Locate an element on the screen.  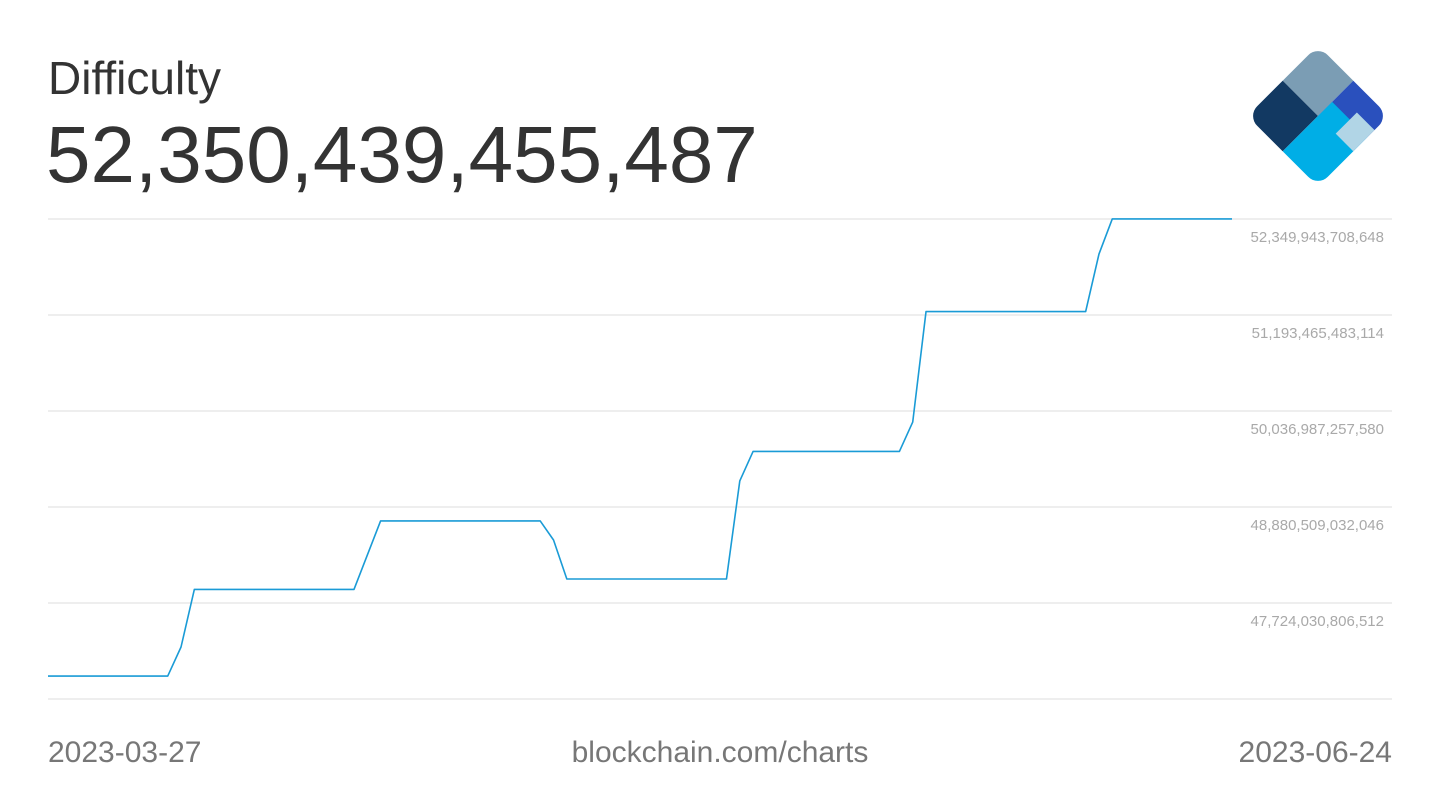
y-tick-label: 52,349,943,708,648 is located at coordinates (1317, 237).